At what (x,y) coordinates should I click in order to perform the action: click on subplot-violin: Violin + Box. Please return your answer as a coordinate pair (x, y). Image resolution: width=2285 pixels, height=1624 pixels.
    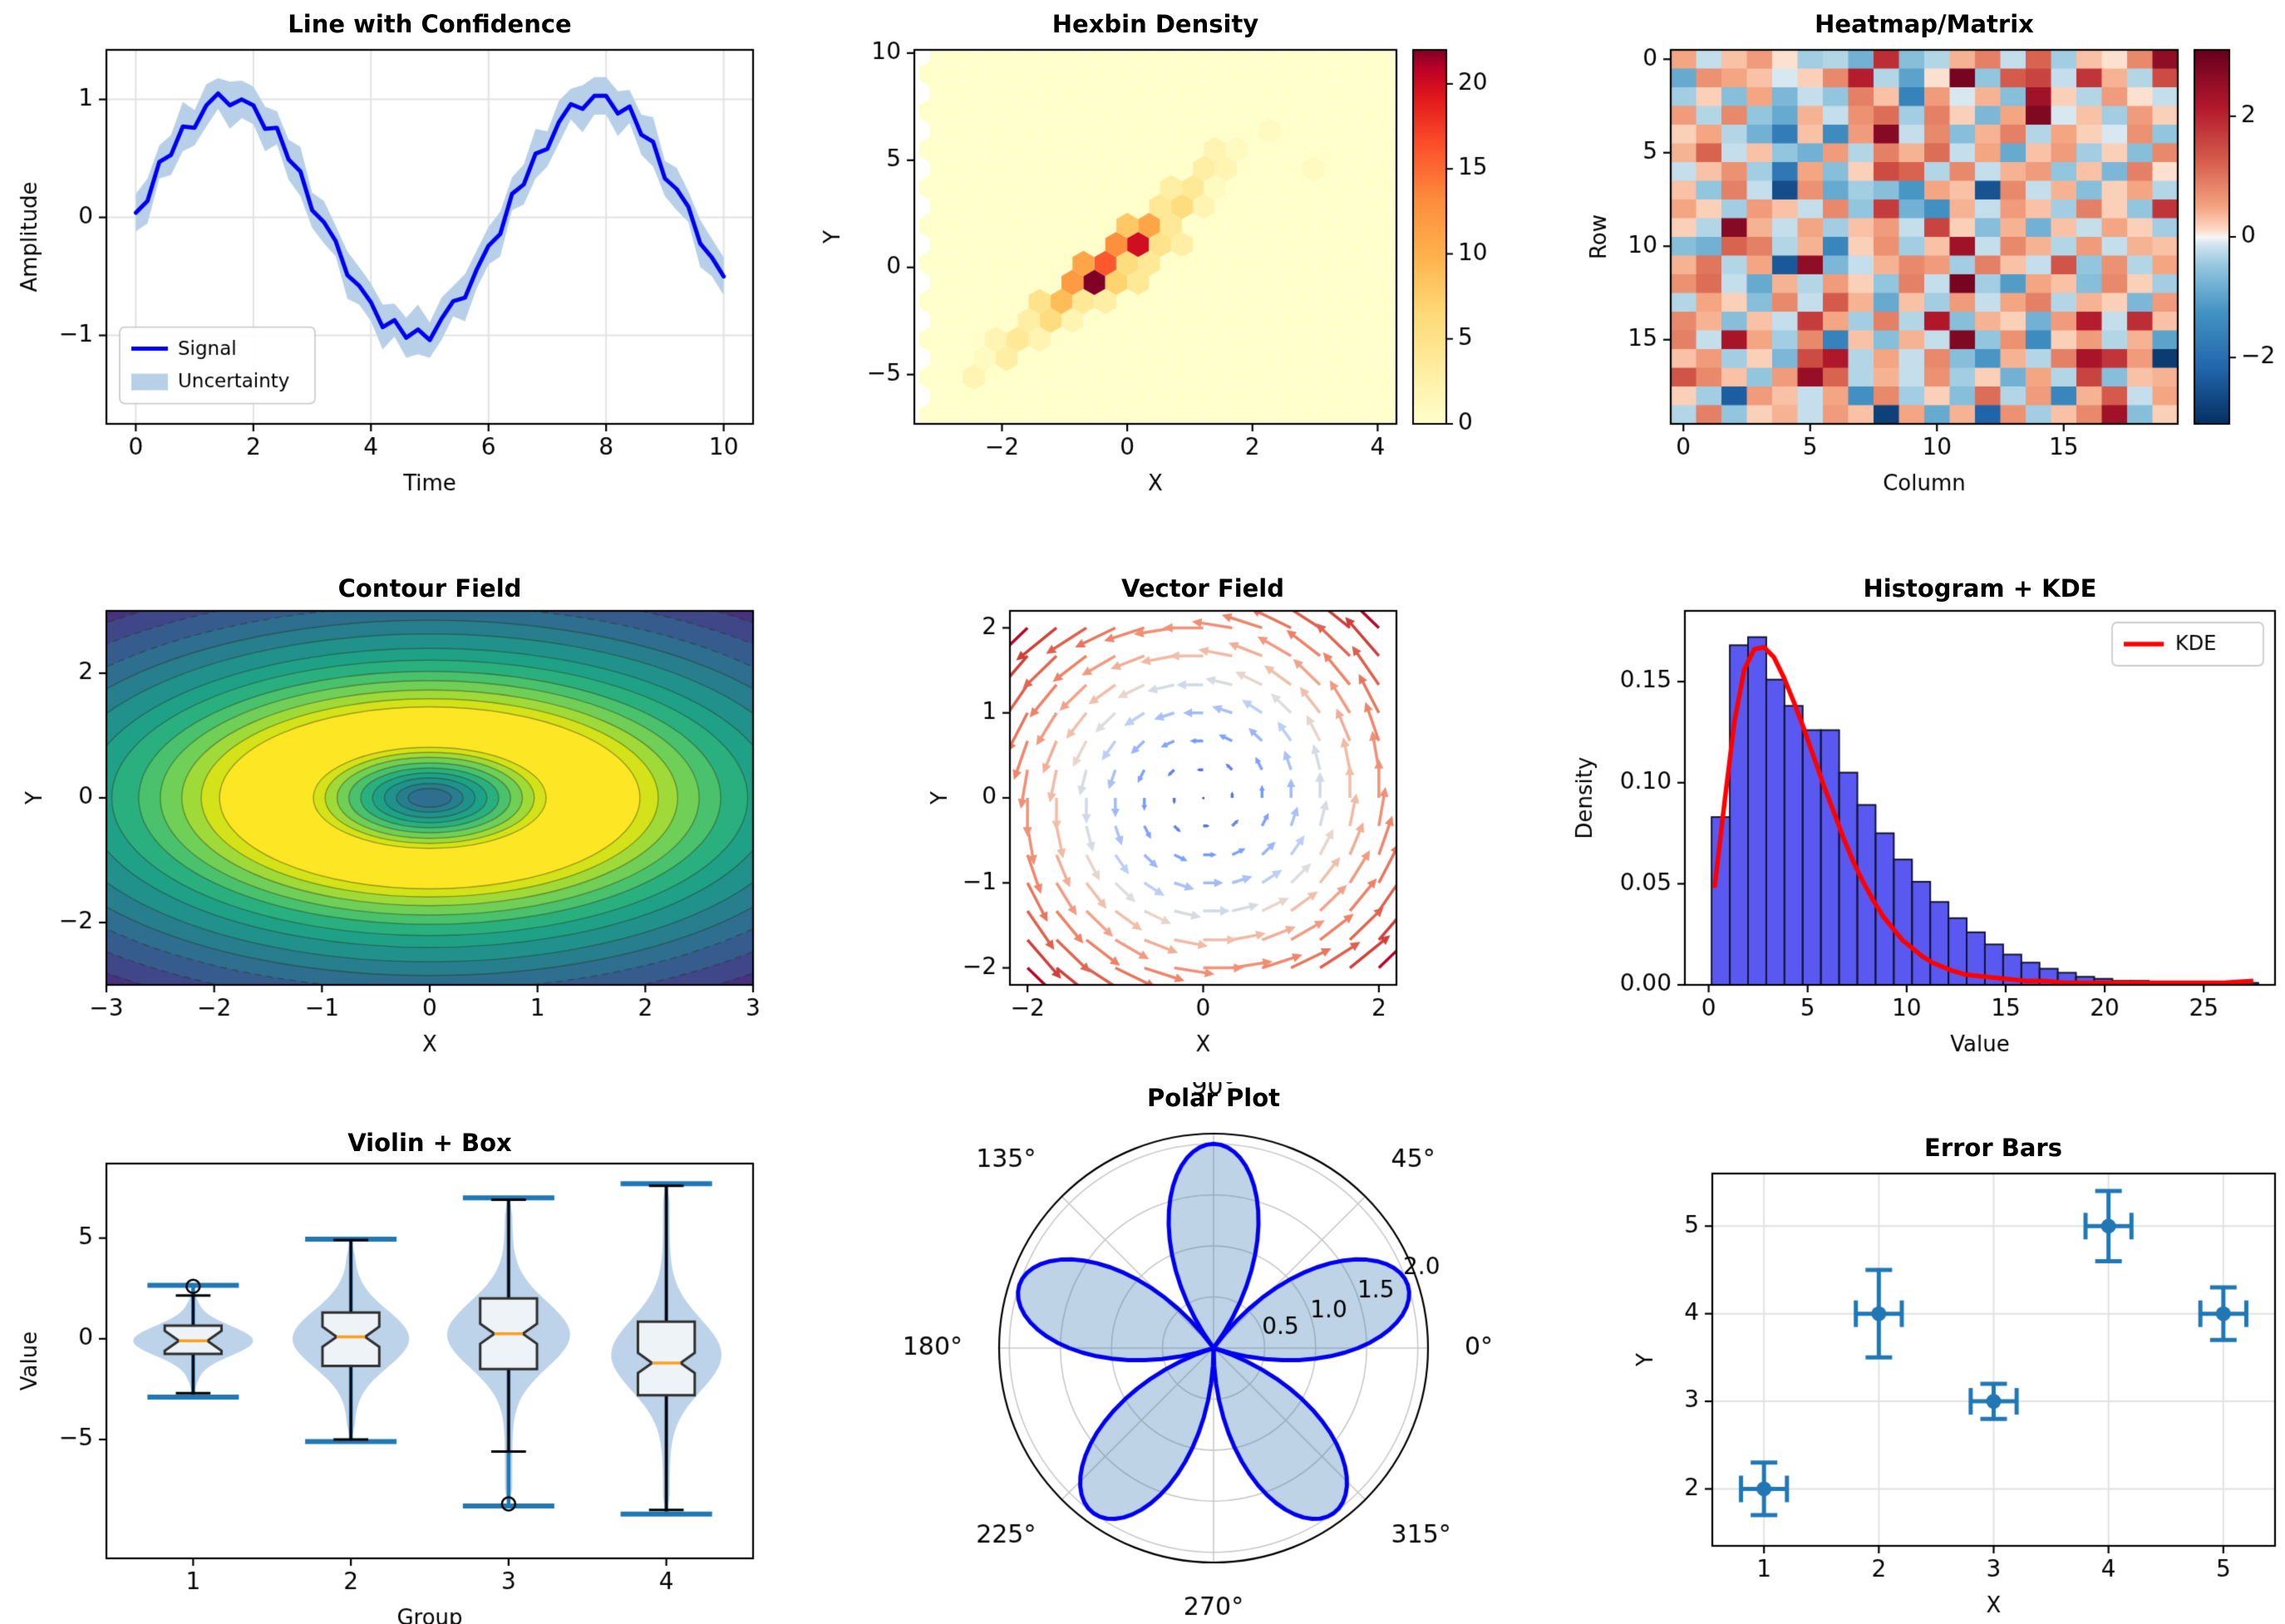
    Looking at the image, I should click on (380, 1353).